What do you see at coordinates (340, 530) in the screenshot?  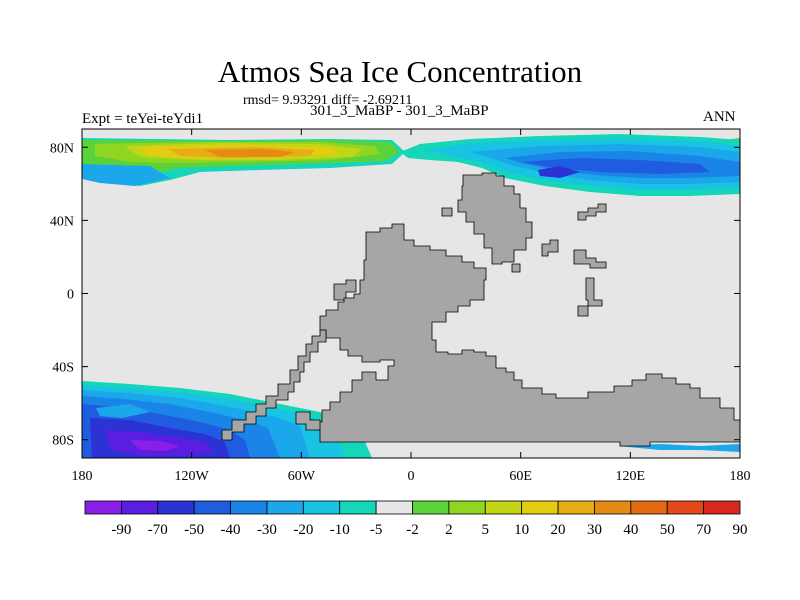 I see `colorbar-label: -10` at bounding box center [340, 530].